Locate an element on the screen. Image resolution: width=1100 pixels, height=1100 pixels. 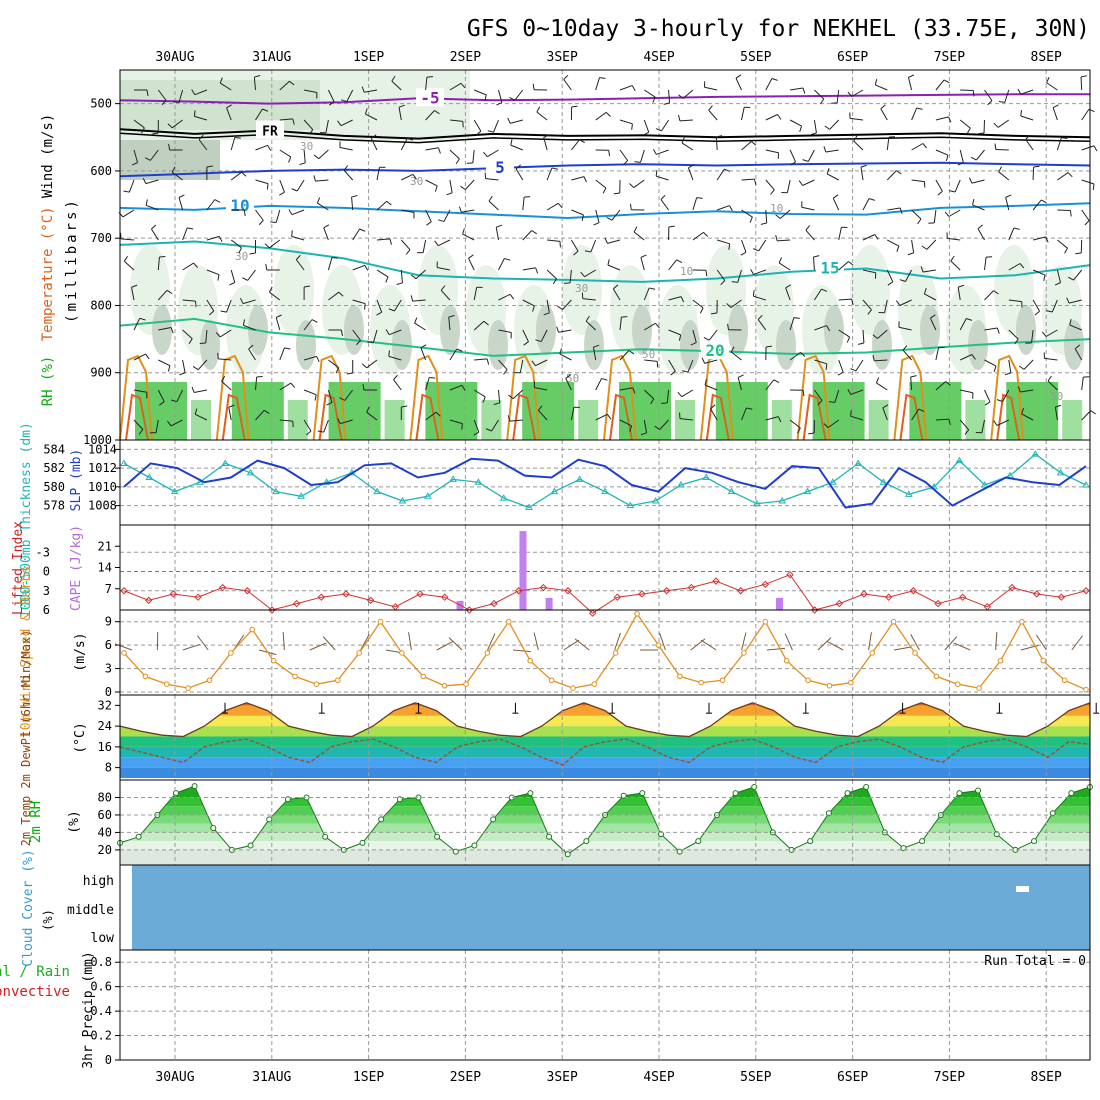
wind-tick-label: 3 is located at coordinates (108, 669).